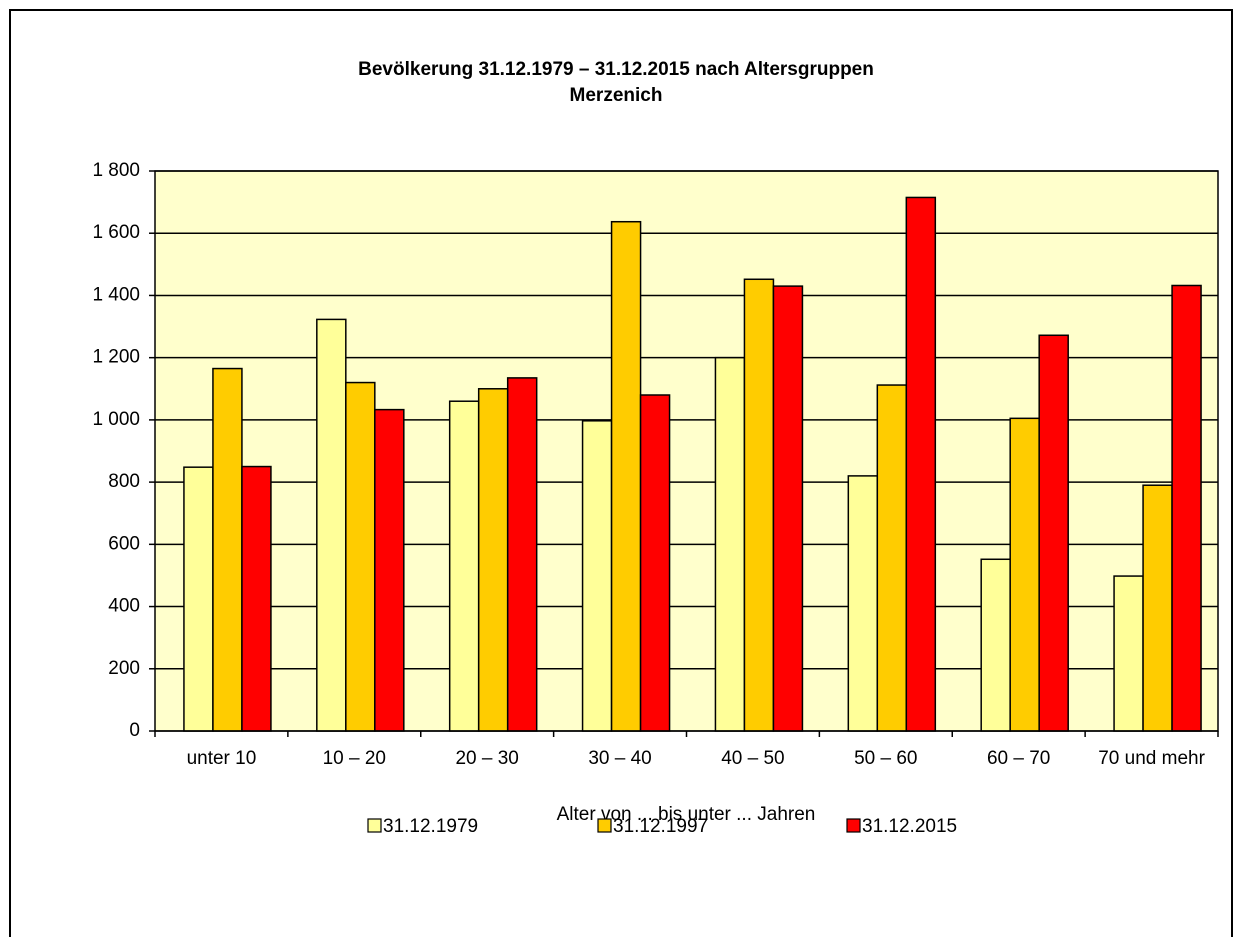  Describe the element at coordinates (124, 606) in the screenshot. I see `y-tick-label: 400` at that location.